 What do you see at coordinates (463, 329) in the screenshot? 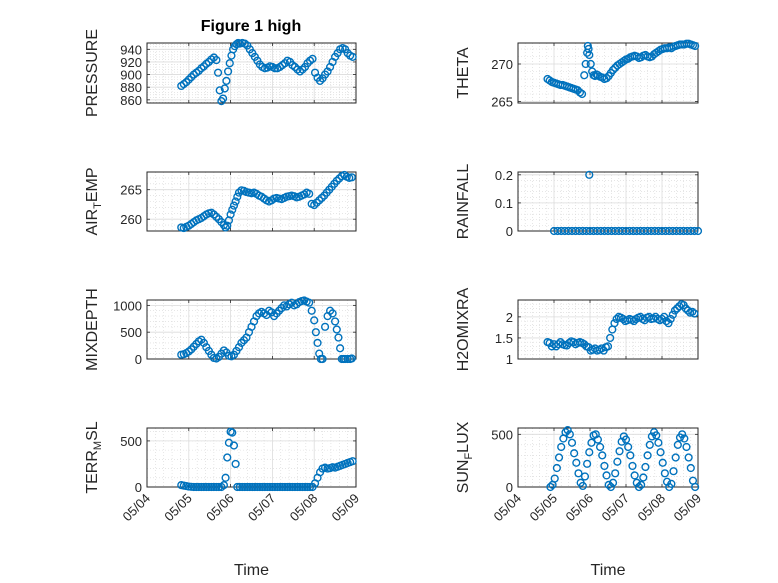
I see `y-axis-label: H2OMIXRA` at bounding box center [463, 329].